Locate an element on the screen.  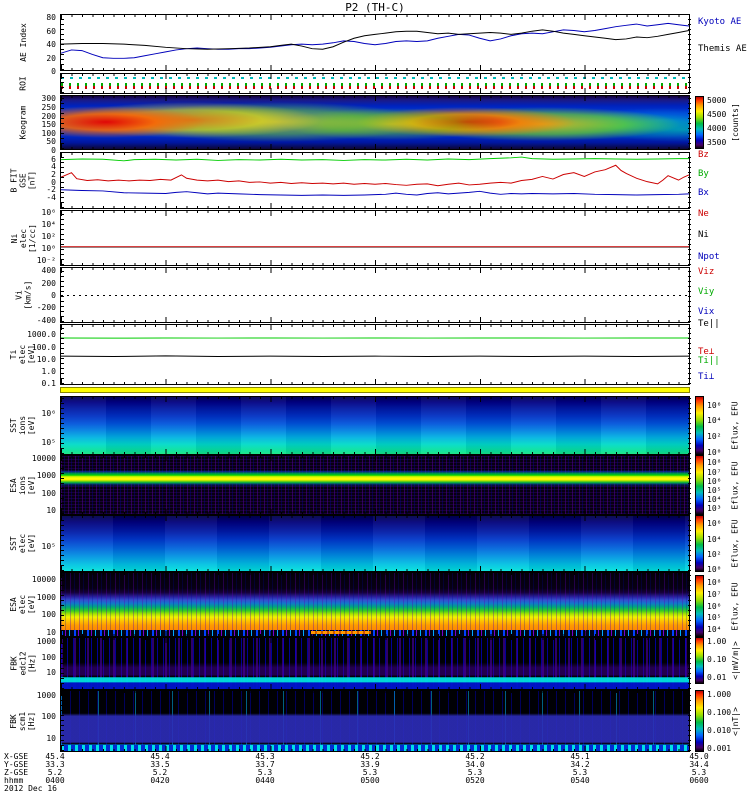
y-tick-label: 150 is located at coordinates (48, 125).